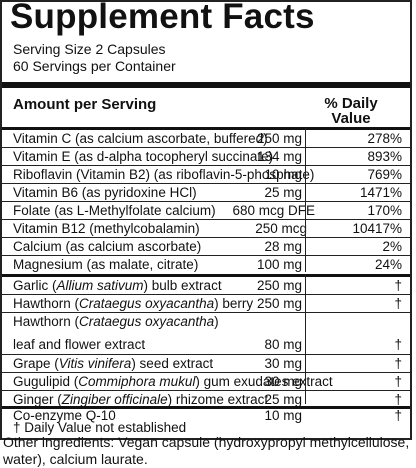 The image size is (416, 468). What do you see at coordinates (384, 138) in the screenshot?
I see `nutrient-dv: 278%` at bounding box center [384, 138].